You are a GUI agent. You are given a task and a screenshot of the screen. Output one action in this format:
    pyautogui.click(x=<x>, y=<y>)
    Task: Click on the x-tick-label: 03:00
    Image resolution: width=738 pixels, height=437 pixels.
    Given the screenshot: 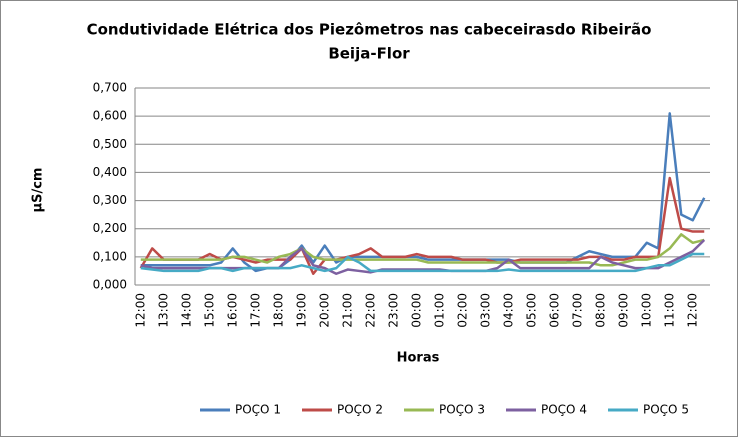 What is the action you would take?
    pyautogui.click(x=485, y=310)
    